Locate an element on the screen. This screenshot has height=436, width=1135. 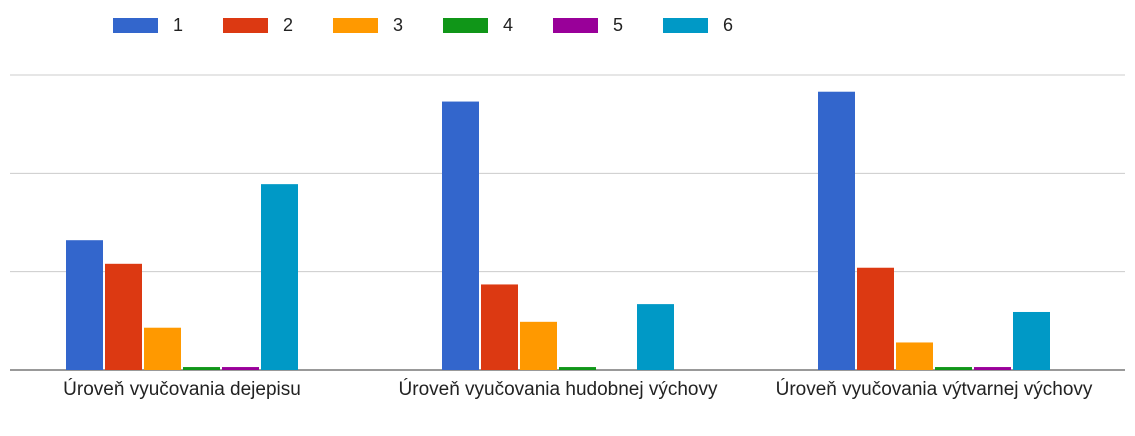
legend-label: 3 is located at coordinates (398, 25).